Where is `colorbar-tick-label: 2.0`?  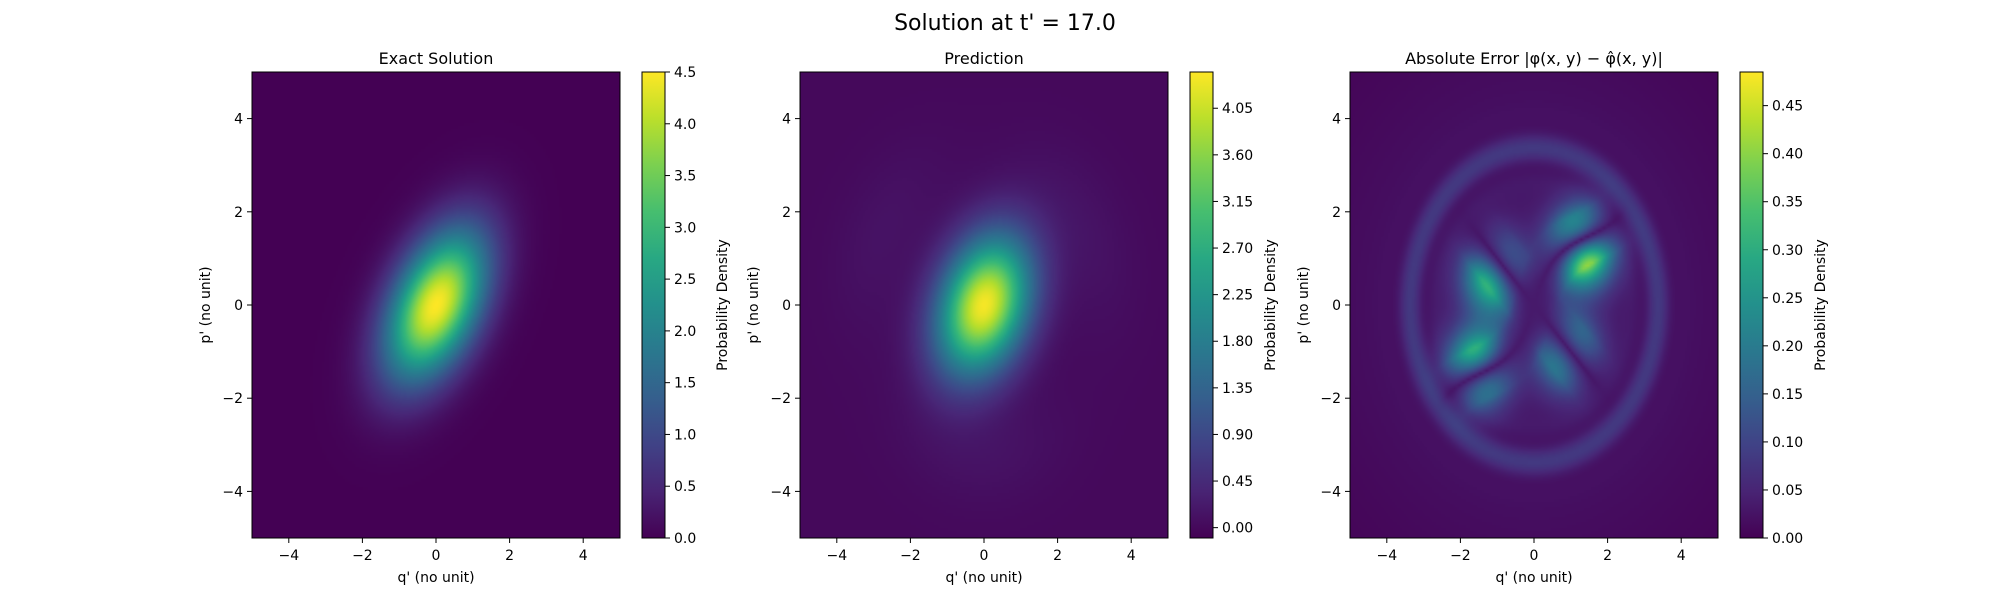 colorbar-tick-label: 2.0 is located at coordinates (685, 332).